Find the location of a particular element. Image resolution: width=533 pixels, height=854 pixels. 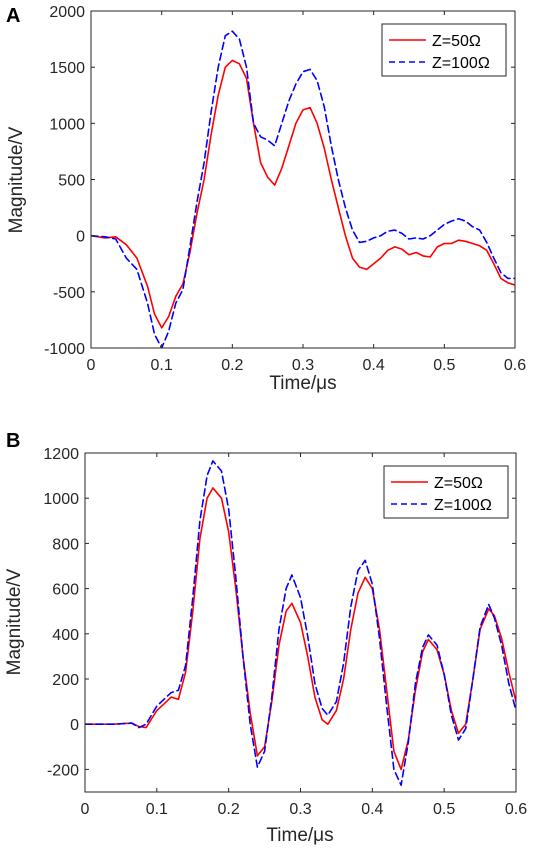

panel-b-xlabel: Time/μs is located at coordinates (299, 835).